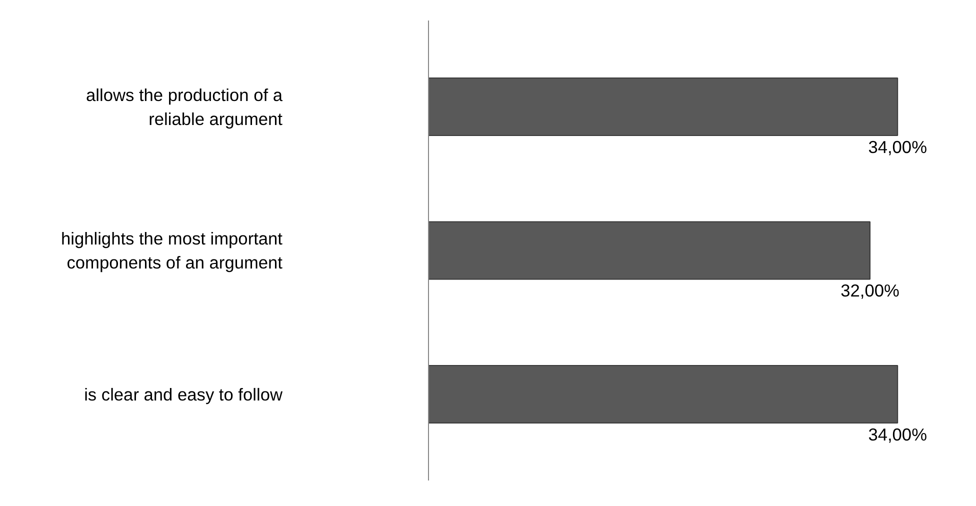 The image size is (976, 506). I want to click on y-tick-label: is clear and easy to follow, so click(183, 394).